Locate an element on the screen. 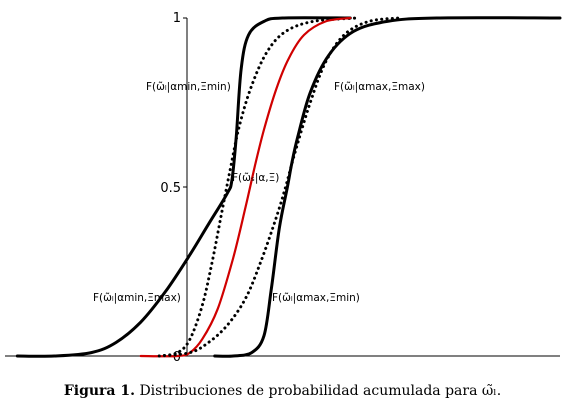  annotation-alpha-max-xi-min: F(ω̃ₗ|αmax,Ξmin) is located at coordinates (316, 298).